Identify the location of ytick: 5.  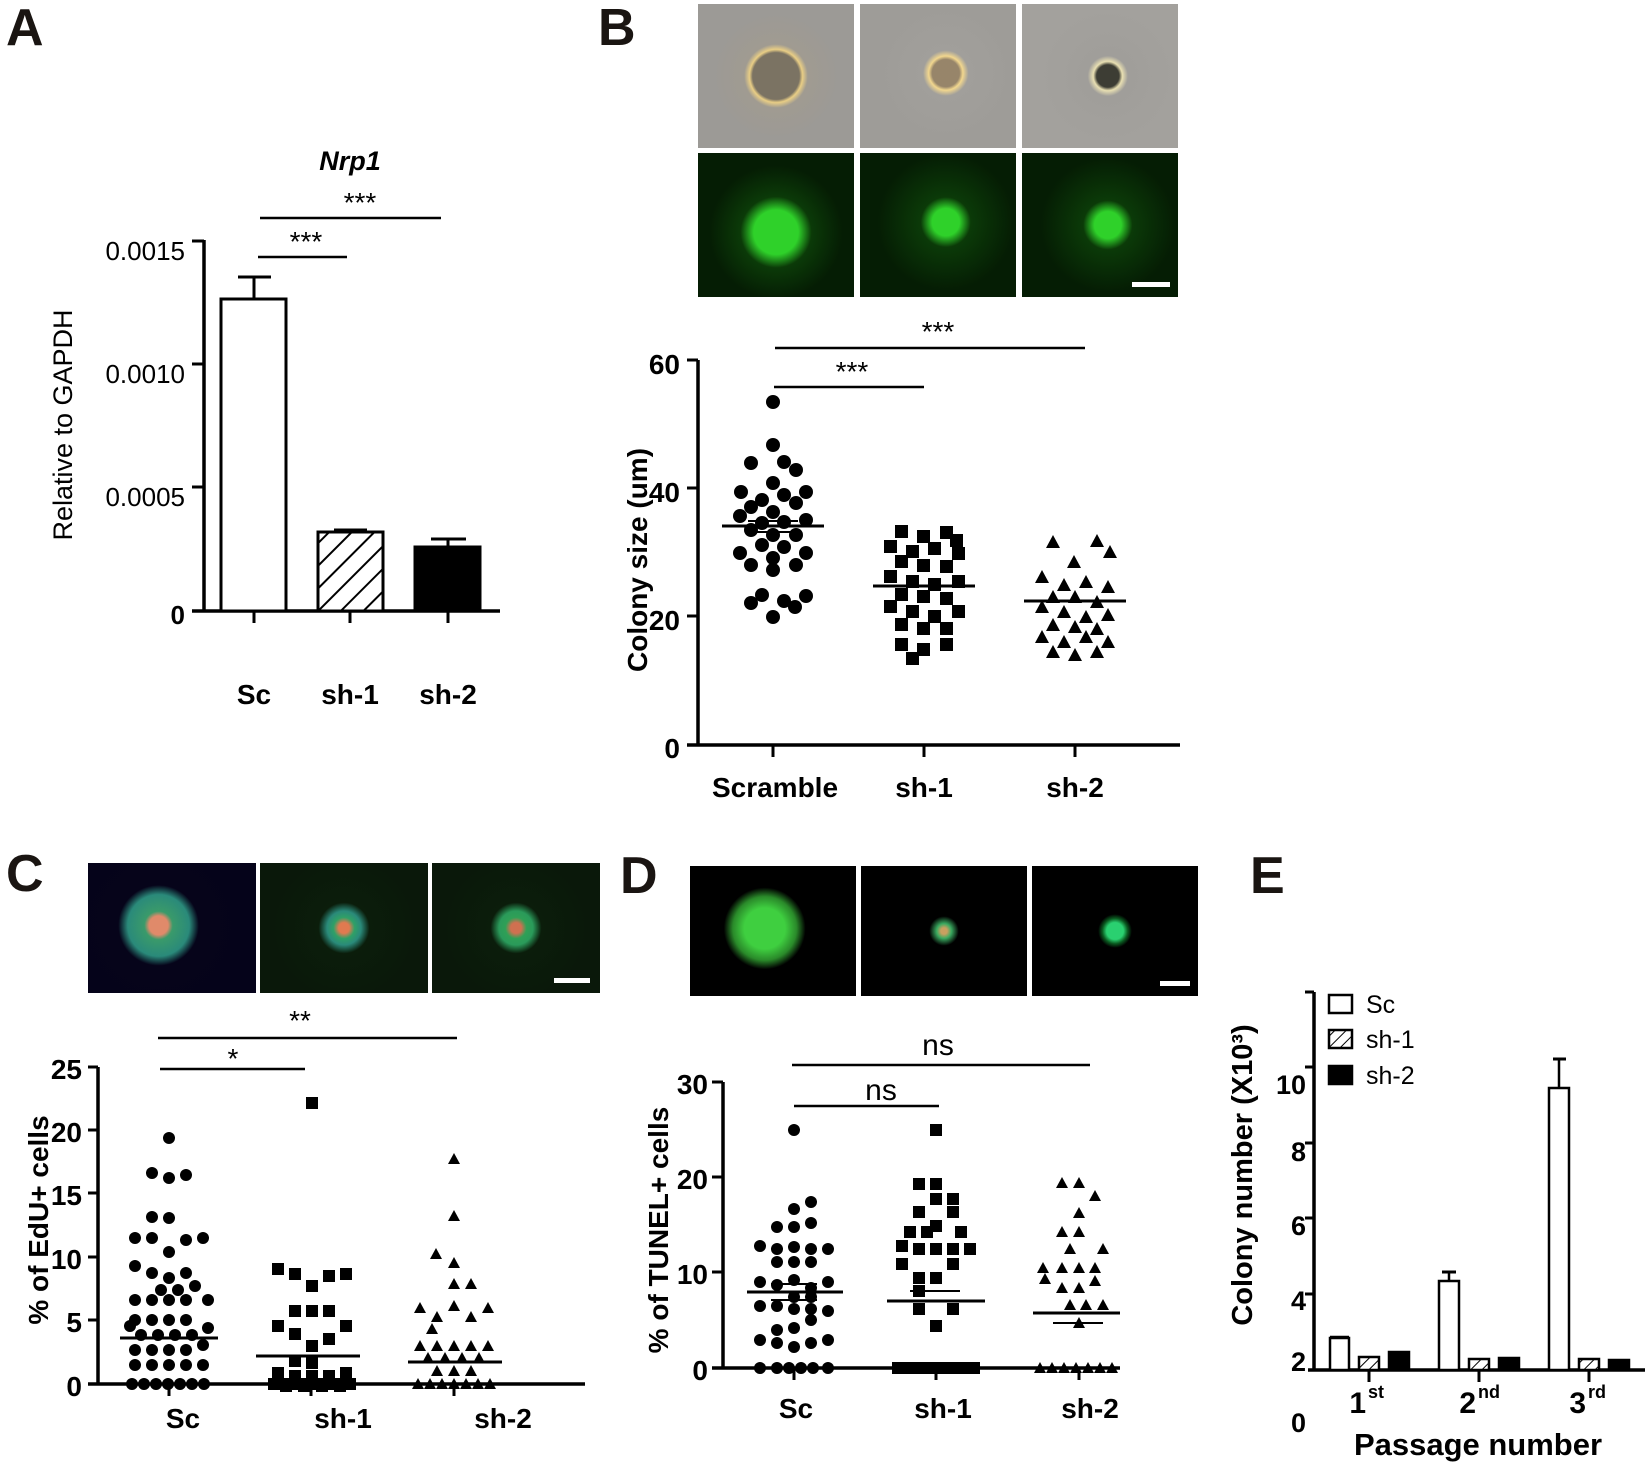
(74, 1322).